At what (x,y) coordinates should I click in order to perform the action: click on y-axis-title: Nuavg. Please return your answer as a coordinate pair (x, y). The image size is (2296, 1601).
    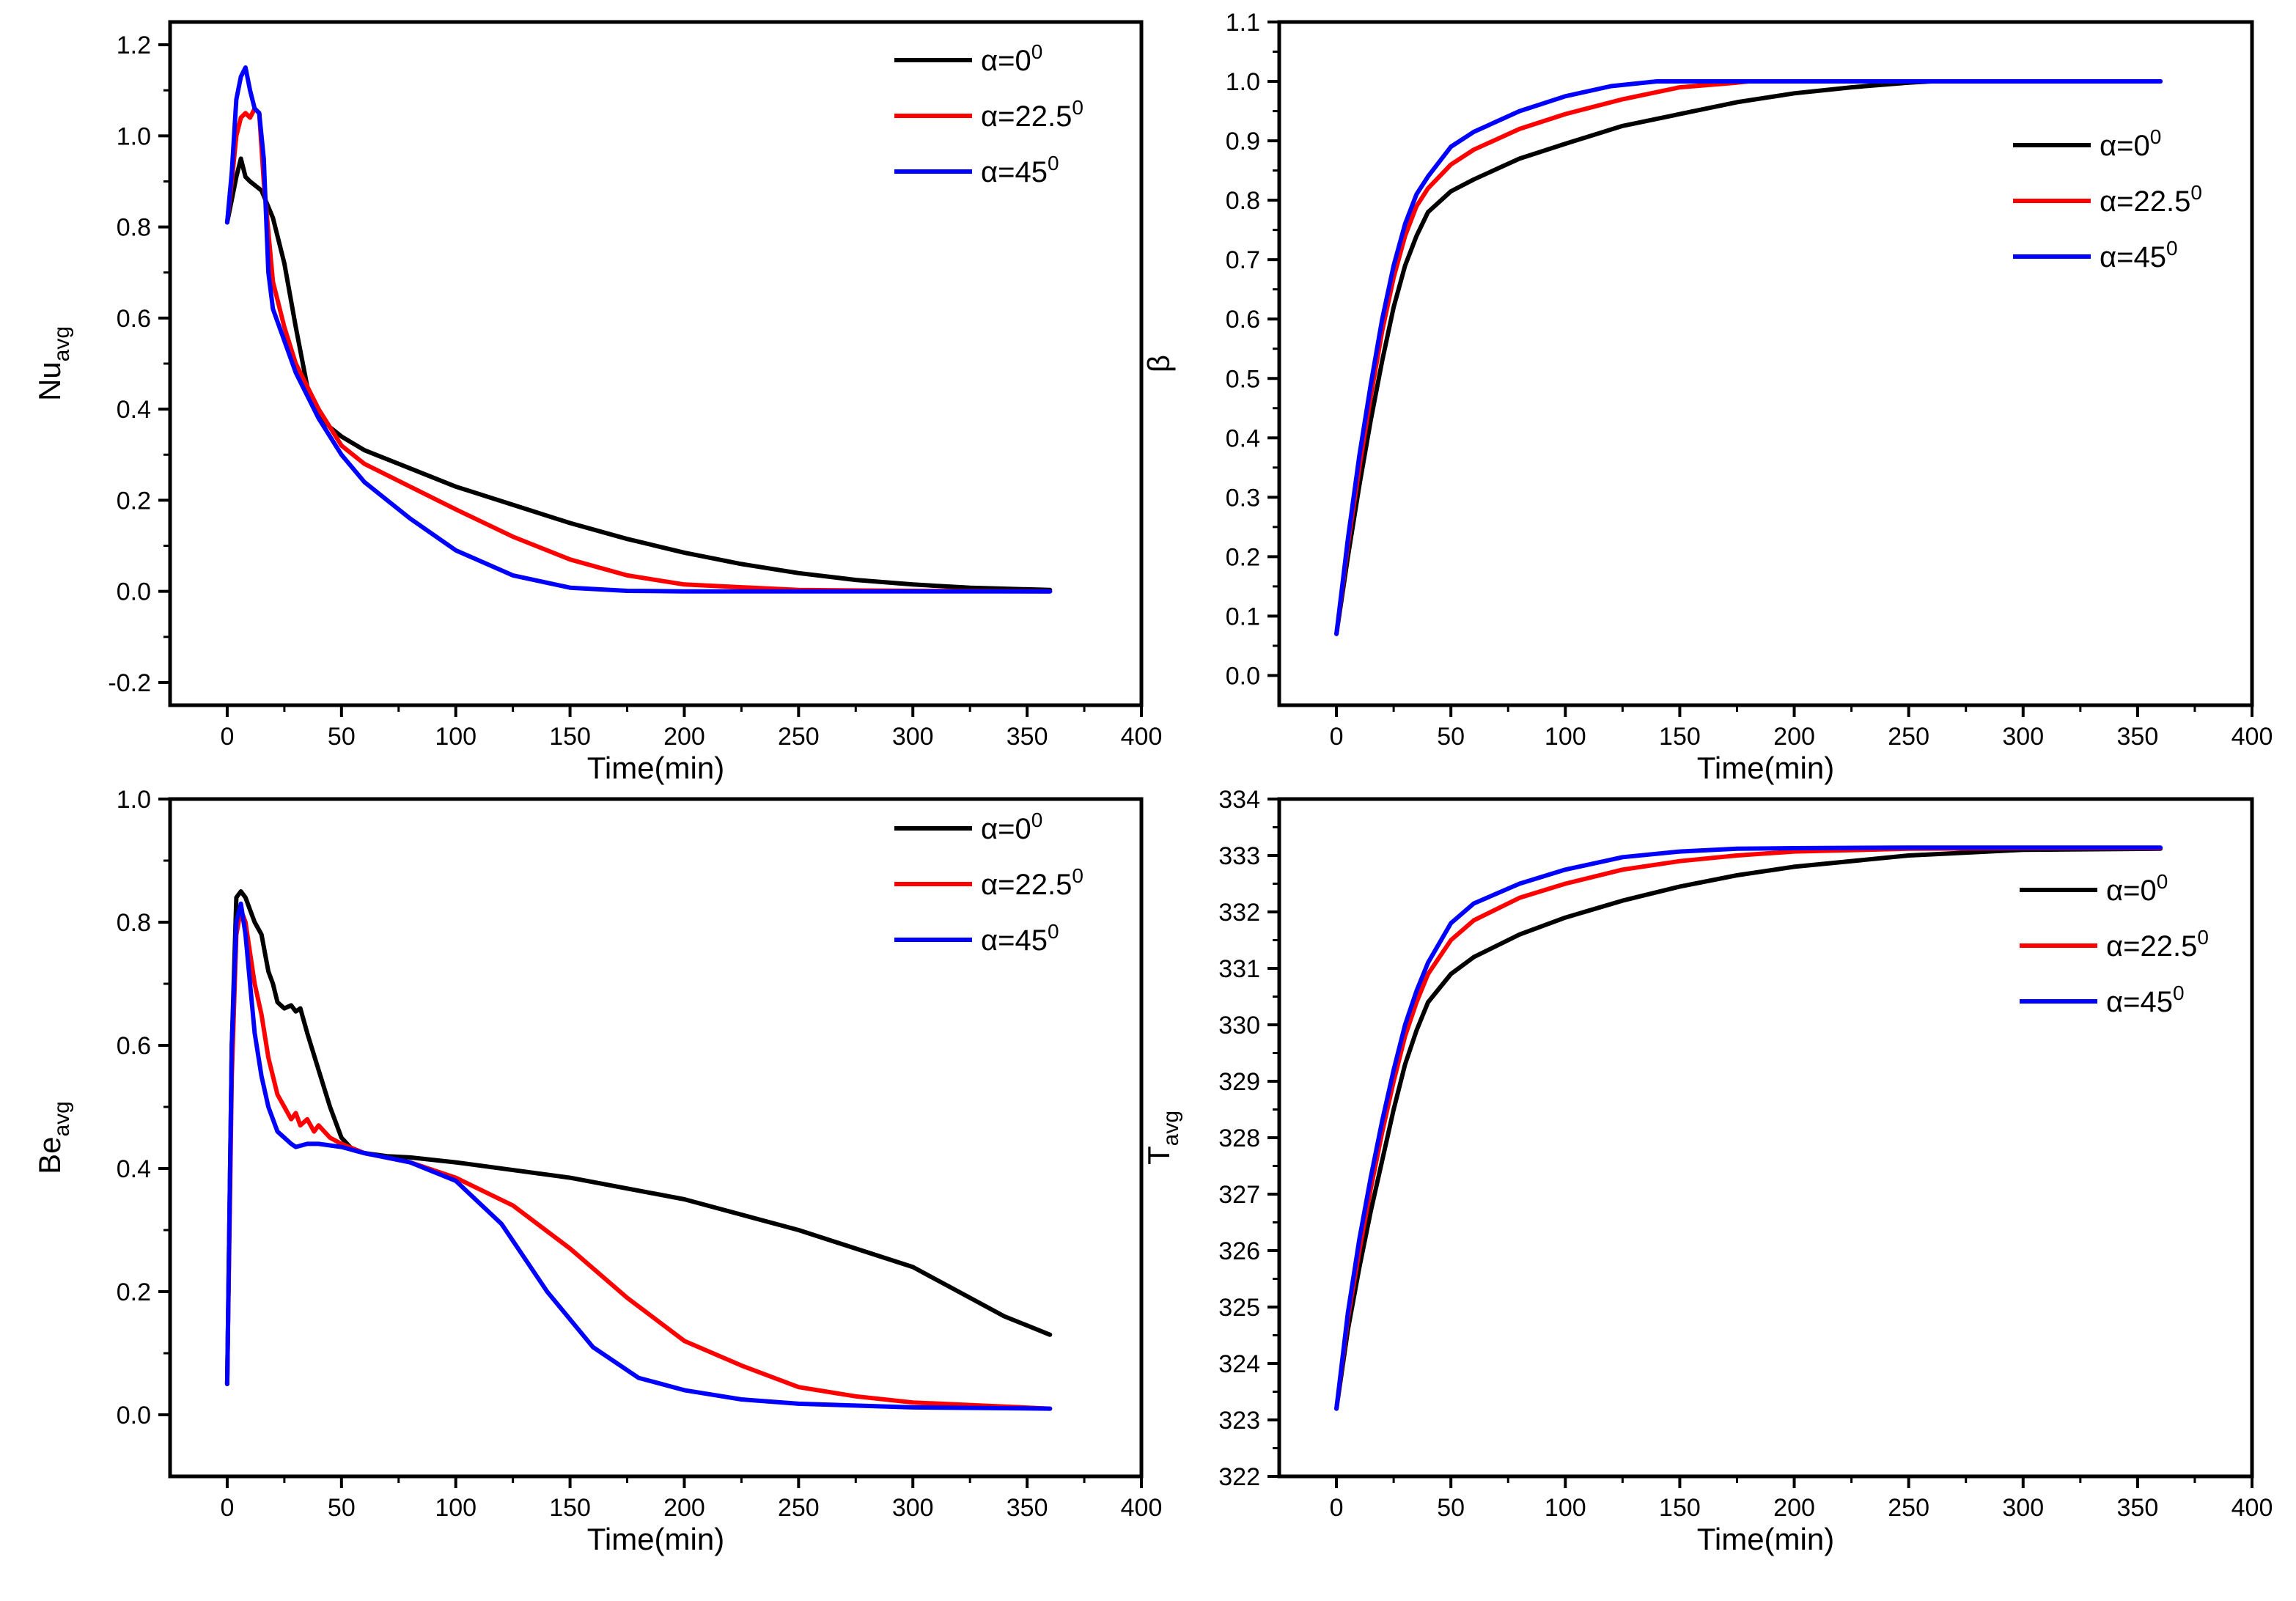
    Looking at the image, I should click on (53, 363).